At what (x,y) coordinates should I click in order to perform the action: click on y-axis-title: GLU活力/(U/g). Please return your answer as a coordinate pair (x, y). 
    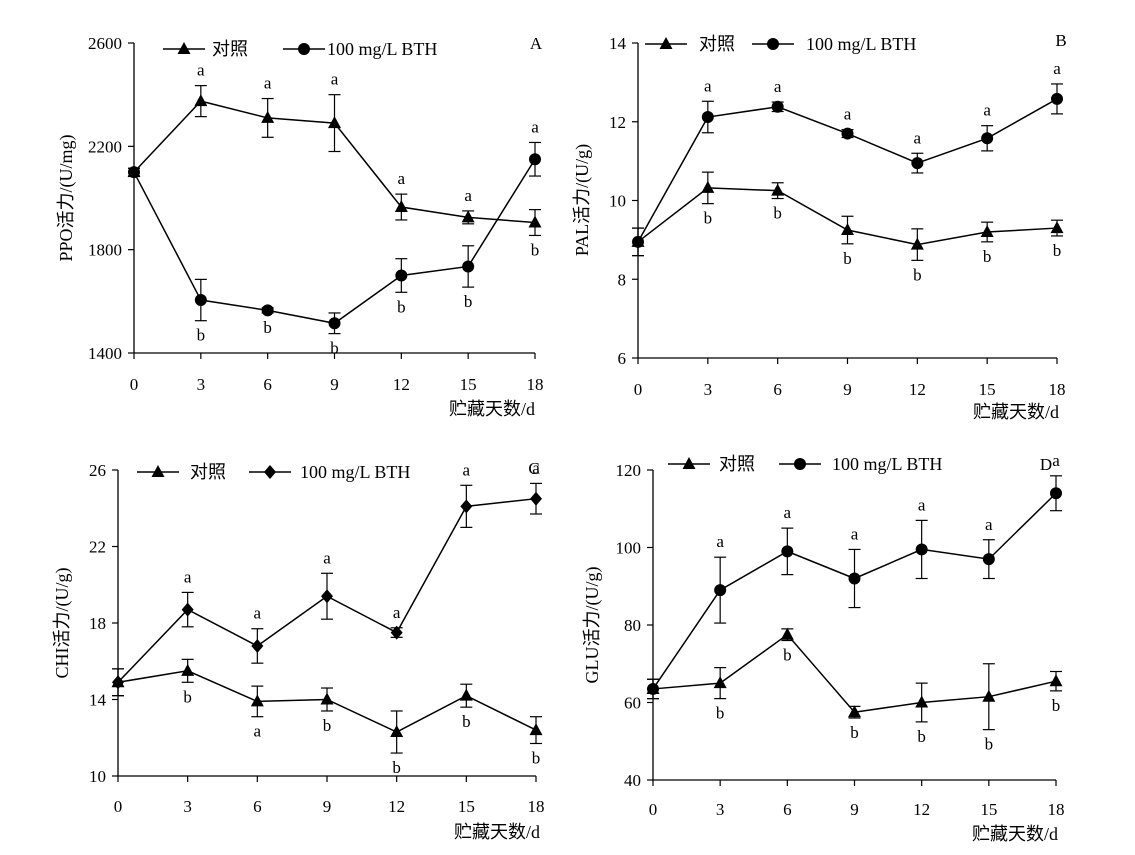
    Looking at the image, I should click on (592, 625).